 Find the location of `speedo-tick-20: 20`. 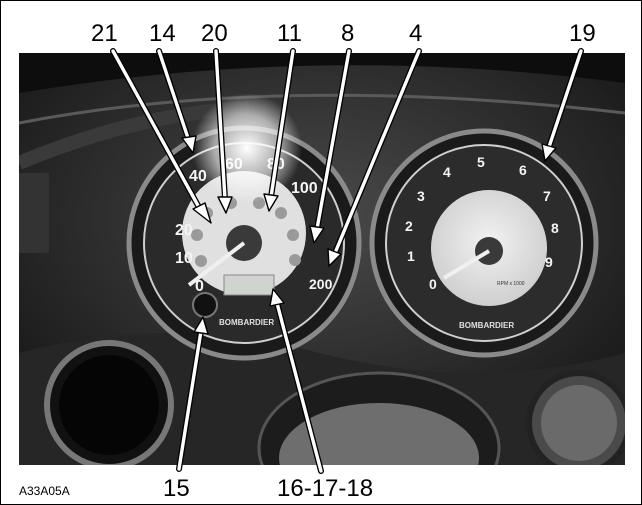

speedo-tick-20: 20 is located at coordinates (184, 230).